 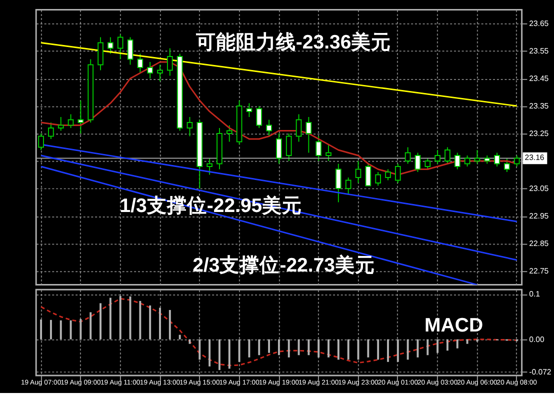 I want to click on y-tick-label: 0.00, so click(x=537, y=339).